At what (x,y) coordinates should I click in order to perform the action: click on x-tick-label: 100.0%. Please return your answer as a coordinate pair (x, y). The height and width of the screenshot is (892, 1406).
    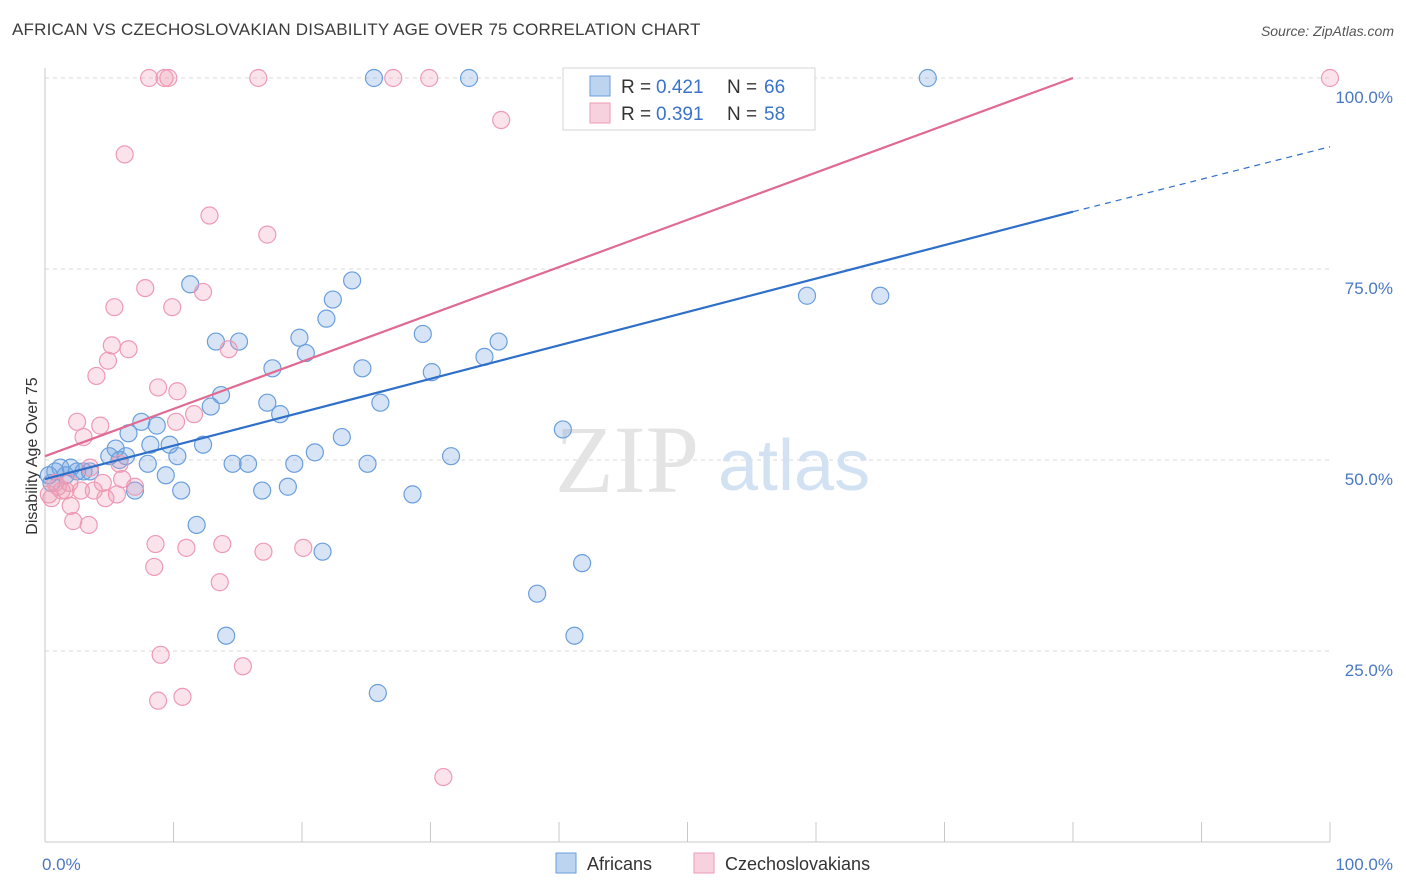
    Looking at the image, I should click on (1364, 864).